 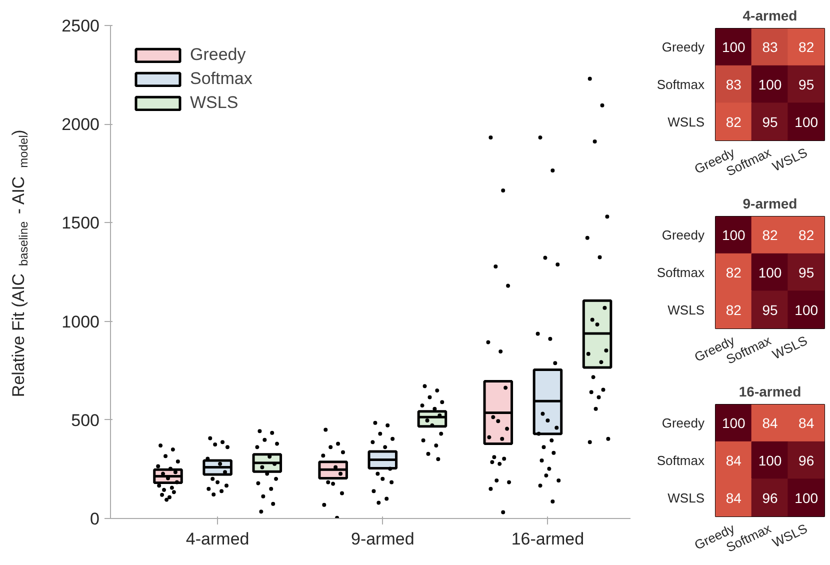 I want to click on legend-label: Softmax, so click(x=221, y=79).